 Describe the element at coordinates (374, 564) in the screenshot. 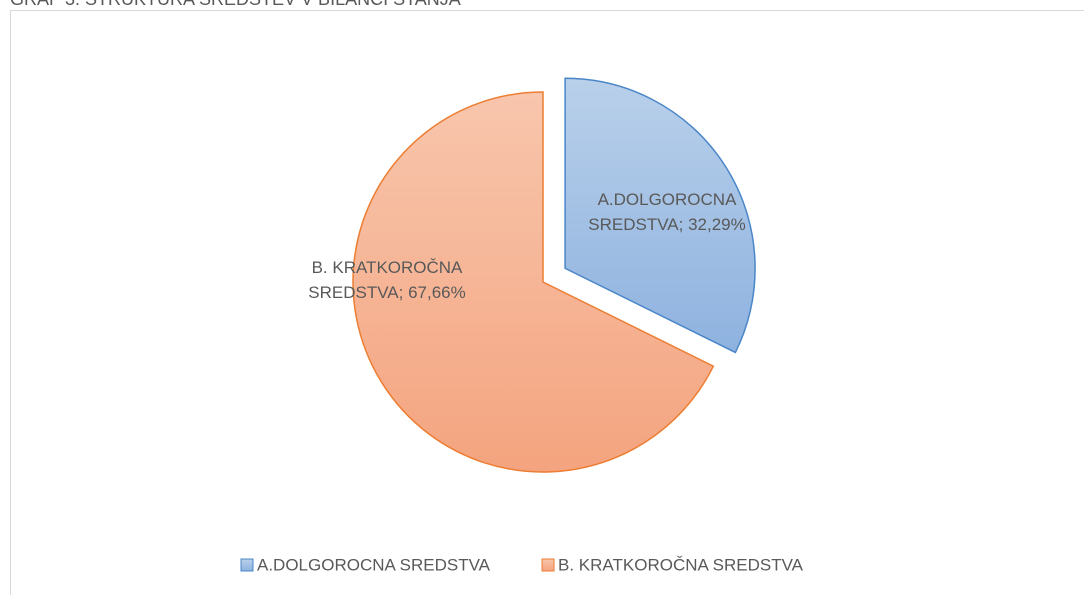

I see `legend-label: A.DOLGOROCNA SREDSTVA` at that location.